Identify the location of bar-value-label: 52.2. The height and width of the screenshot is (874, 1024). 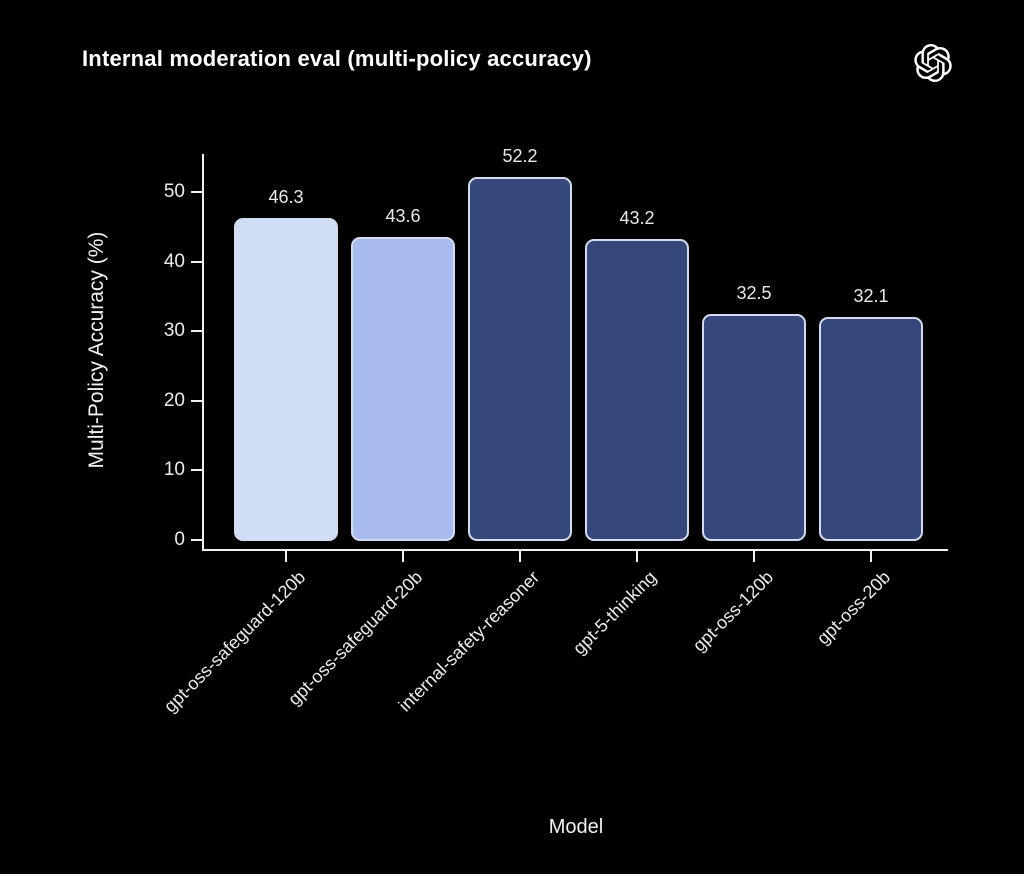
(520, 155).